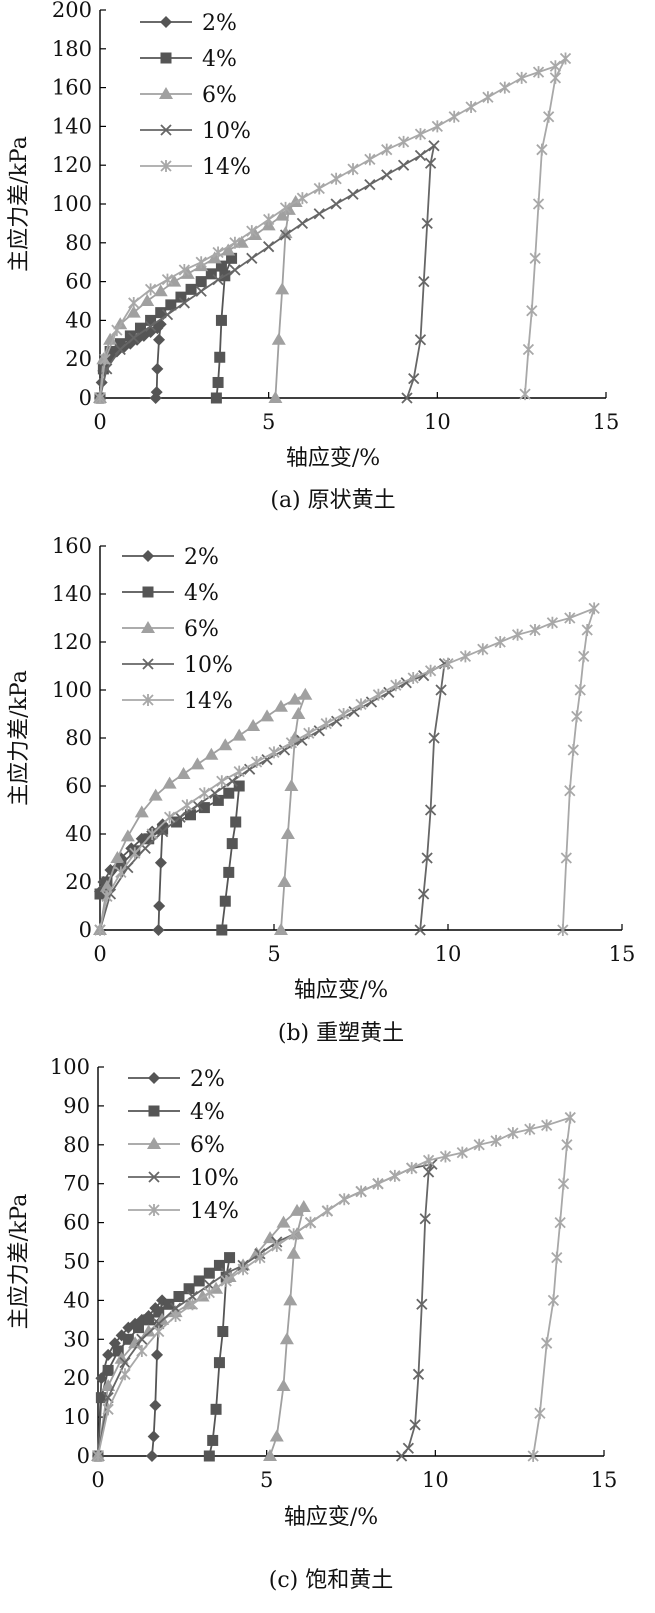  I want to click on y-tick-label: 200, so click(72, 11).